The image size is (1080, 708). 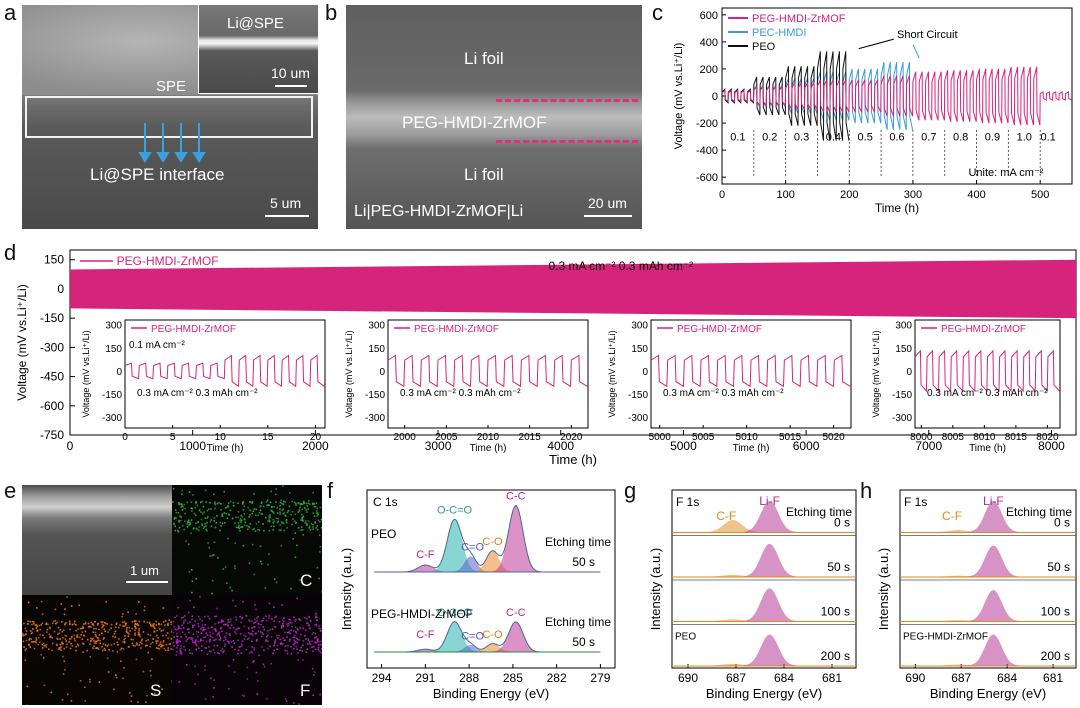 What do you see at coordinates (638, 418) in the screenshot?
I see `inset-y-tick-label: -300` at bounding box center [638, 418].